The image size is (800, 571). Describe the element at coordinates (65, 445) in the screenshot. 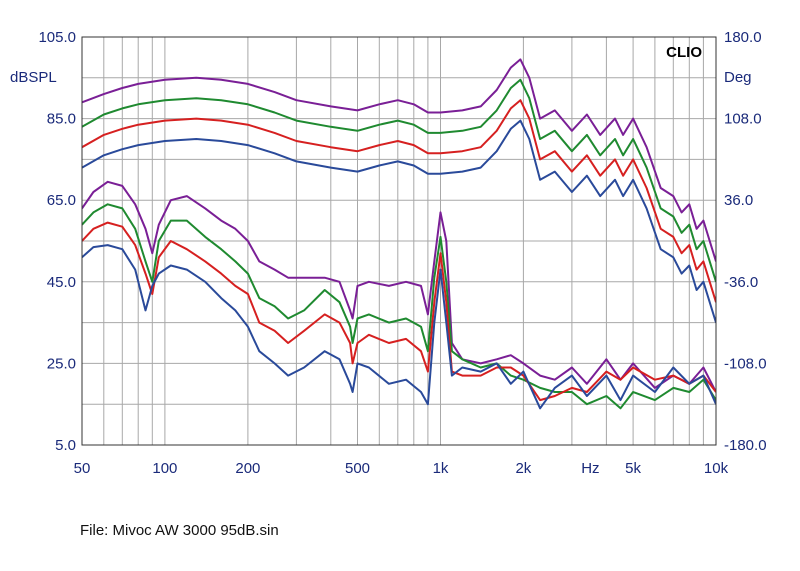

I see `y-left-tick-label: 5.0` at that location.